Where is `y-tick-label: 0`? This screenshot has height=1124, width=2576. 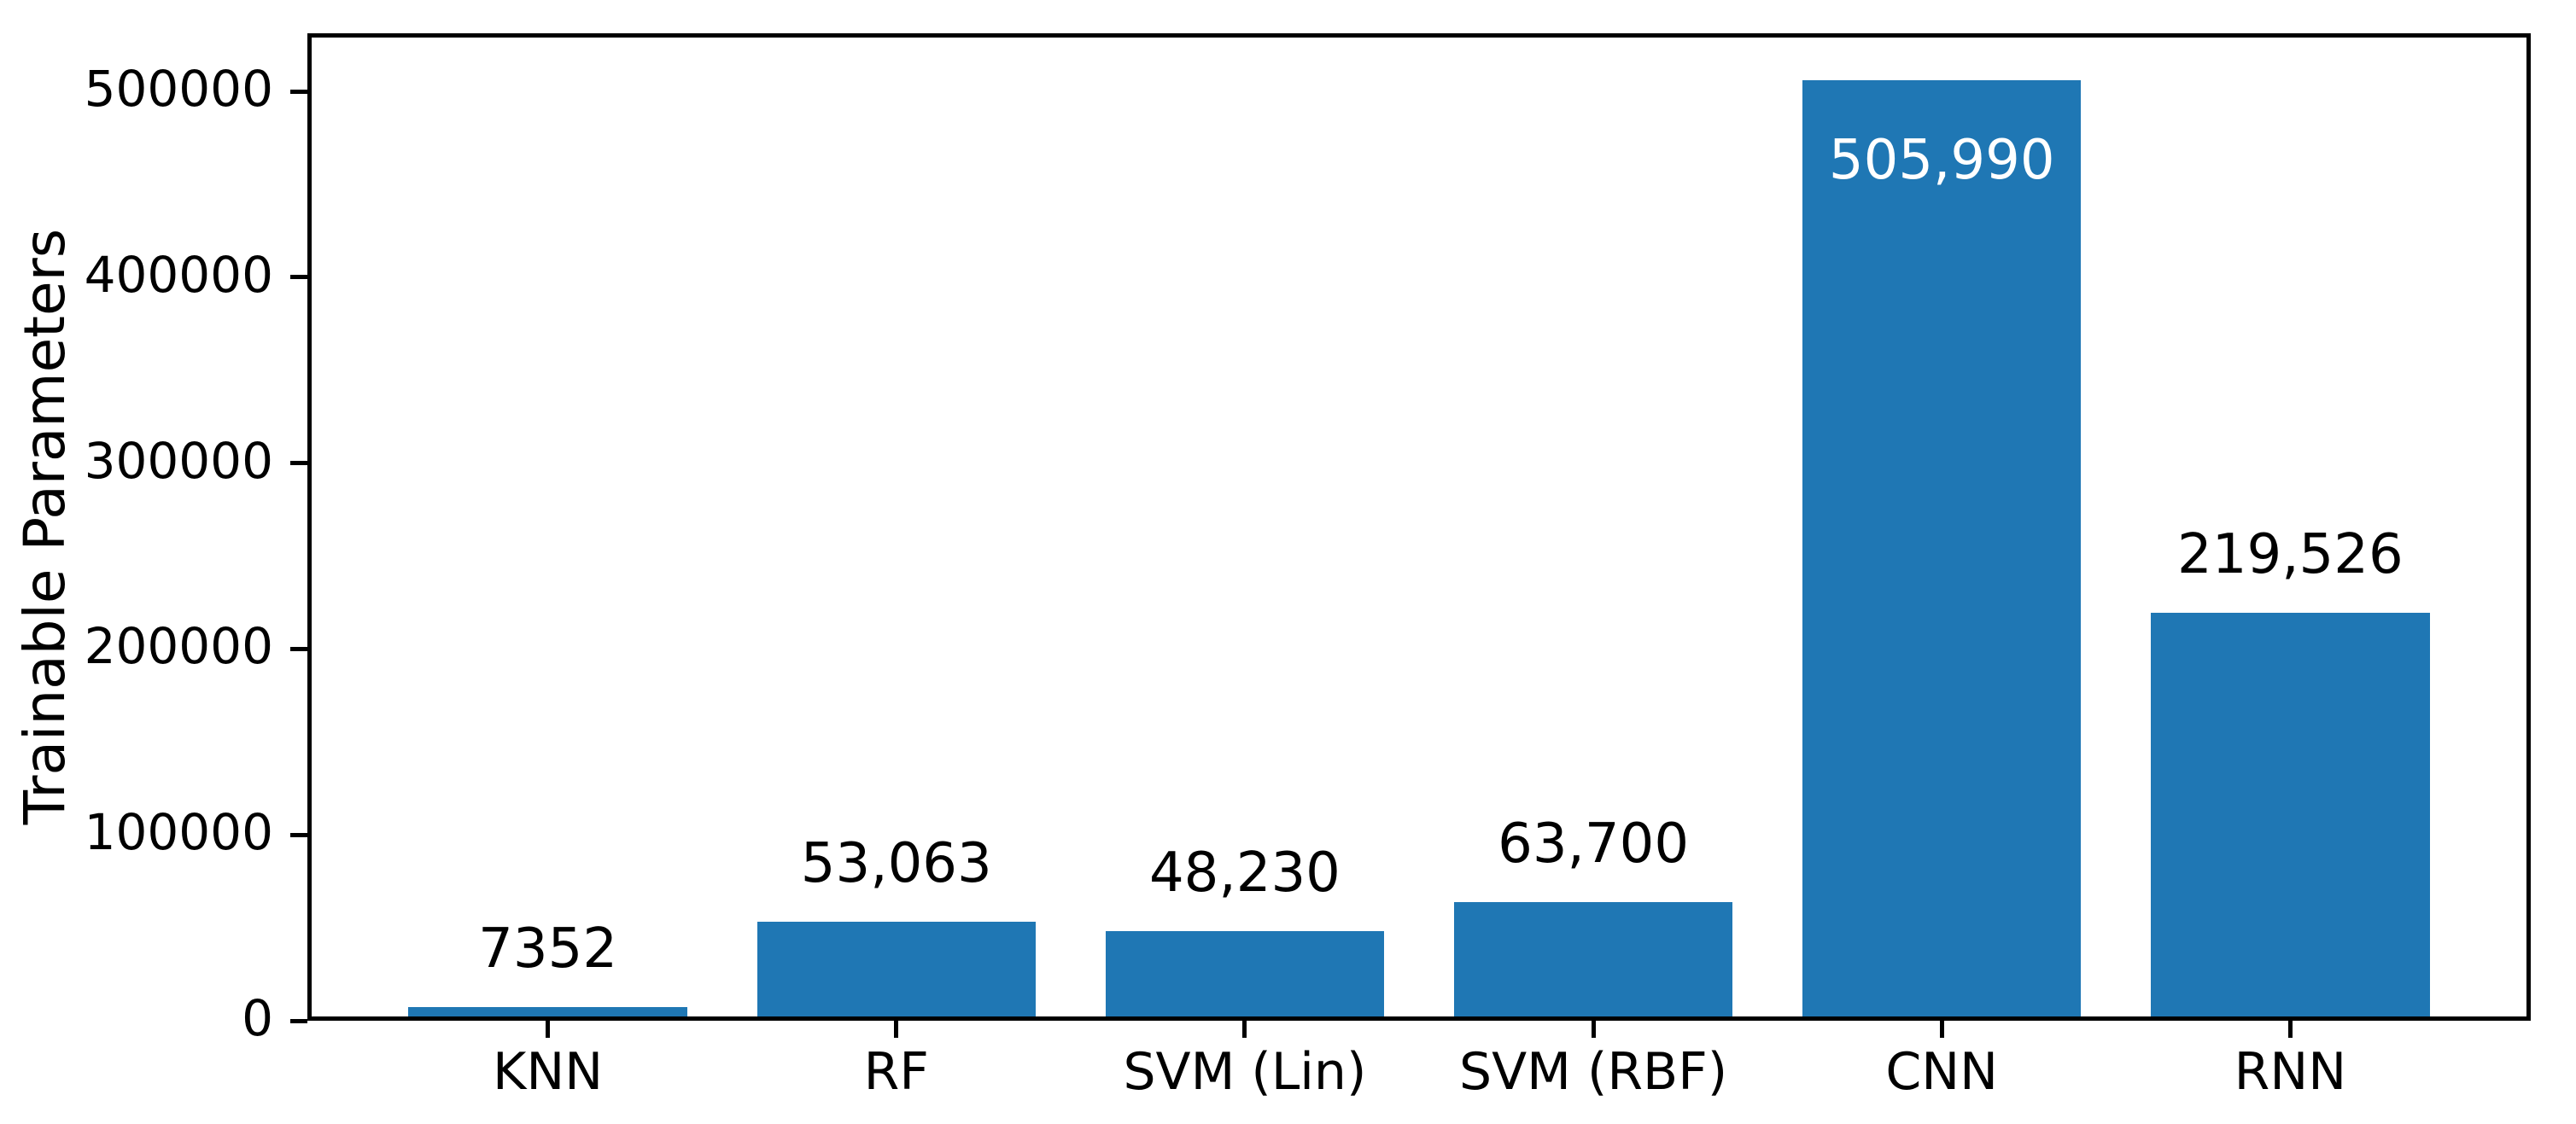
y-tick-label: 0 is located at coordinates (257, 1018).